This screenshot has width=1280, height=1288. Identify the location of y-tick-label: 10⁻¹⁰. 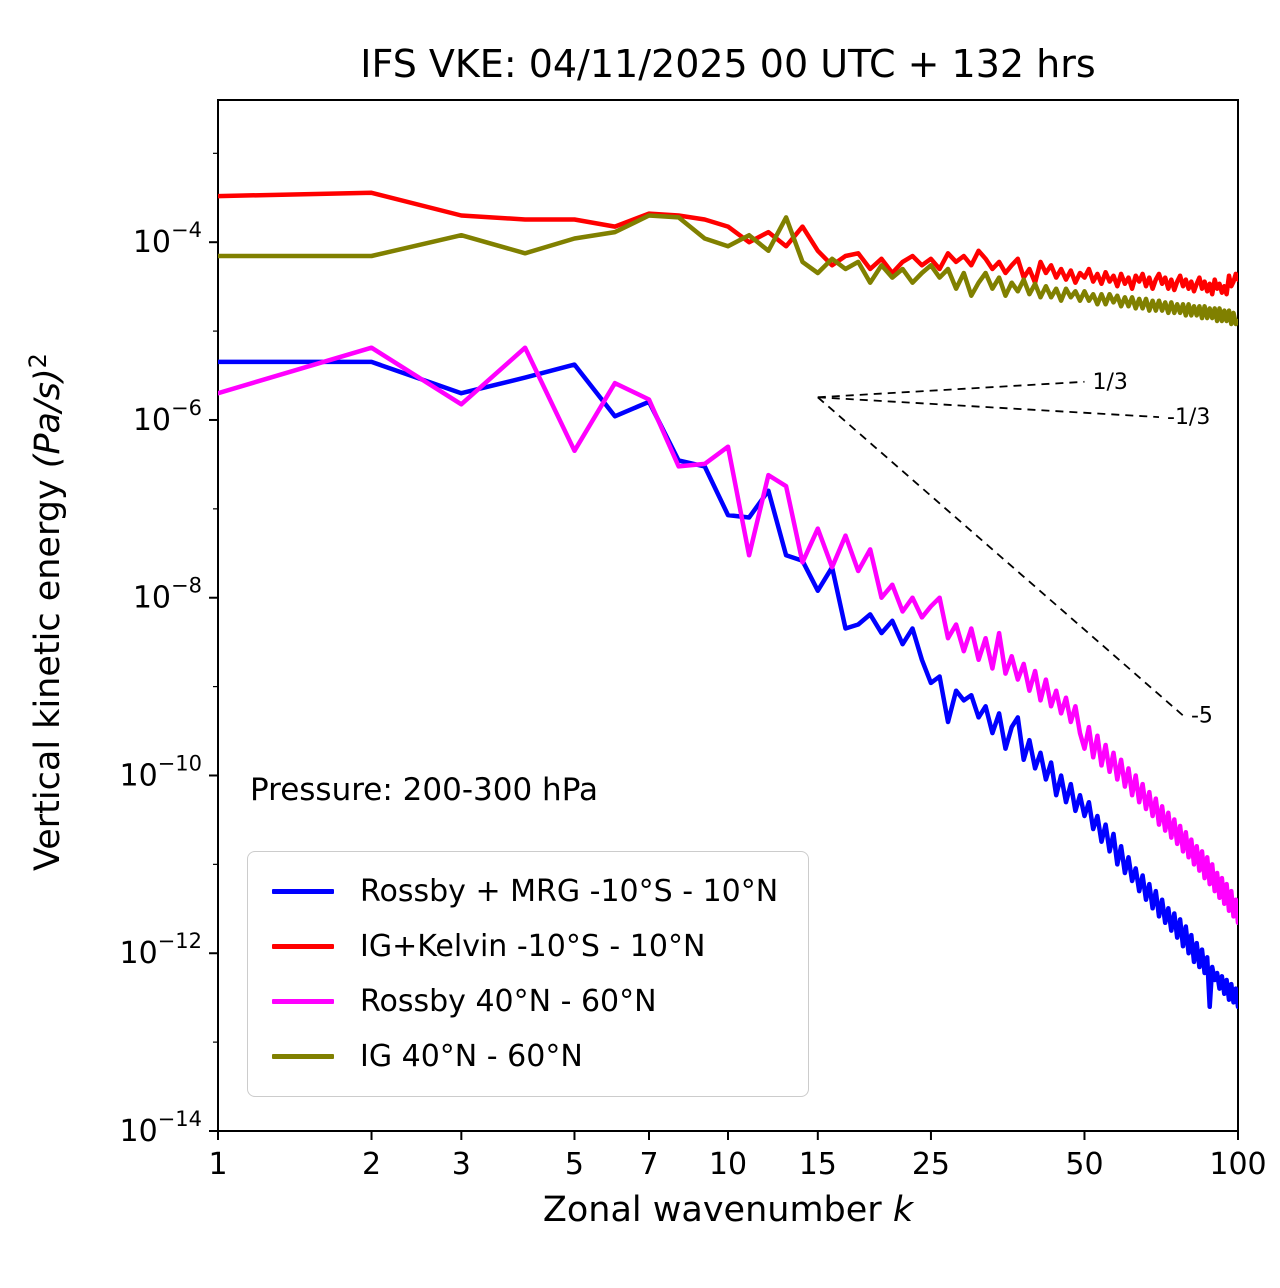
(160, 772).